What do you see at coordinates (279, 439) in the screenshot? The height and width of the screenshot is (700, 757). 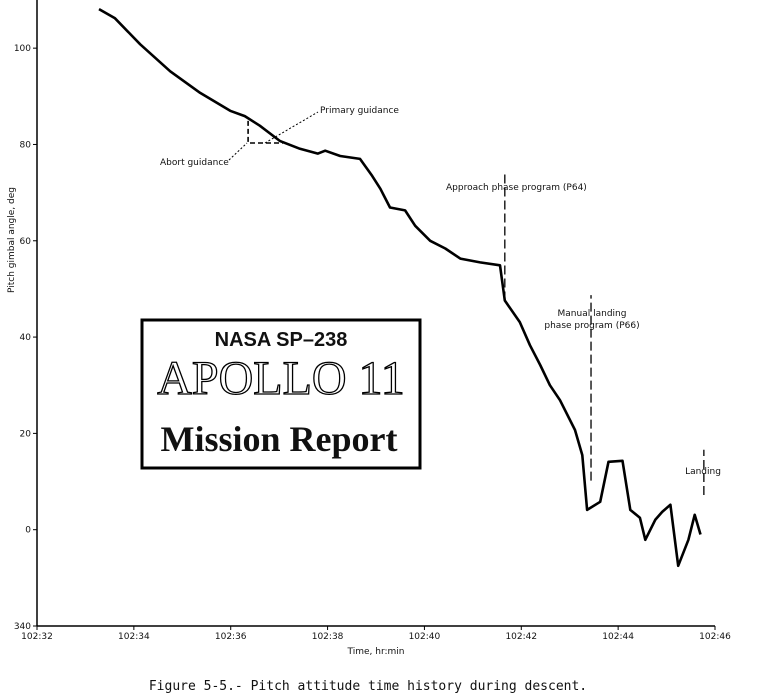 I see `stamp-subtitle: Mission Report` at bounding box center [279, 439].